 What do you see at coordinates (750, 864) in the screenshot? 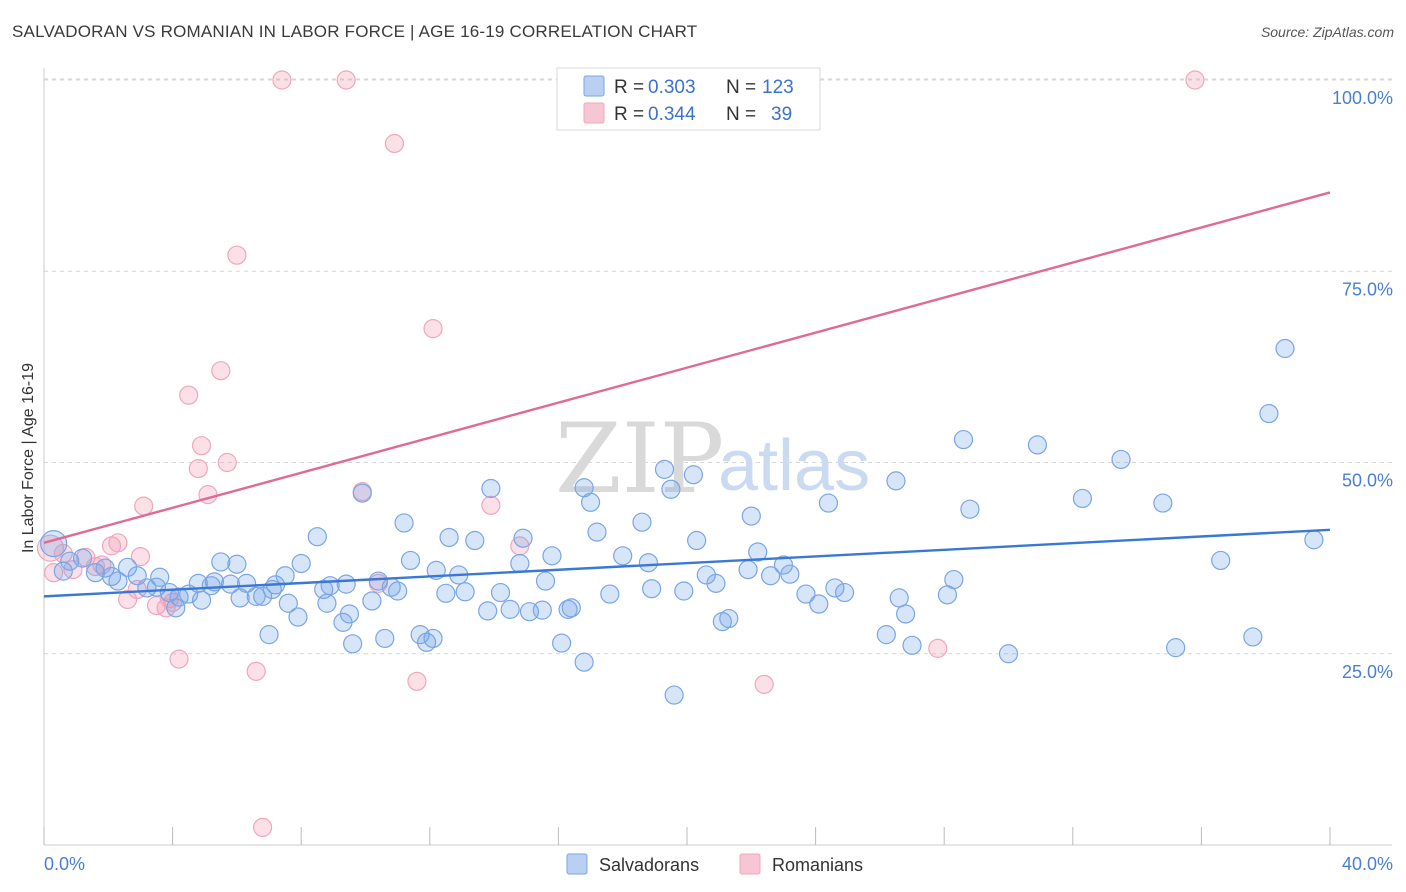
I see `bottom-legend-swatch-romanians` at bounding box center [750, 864].